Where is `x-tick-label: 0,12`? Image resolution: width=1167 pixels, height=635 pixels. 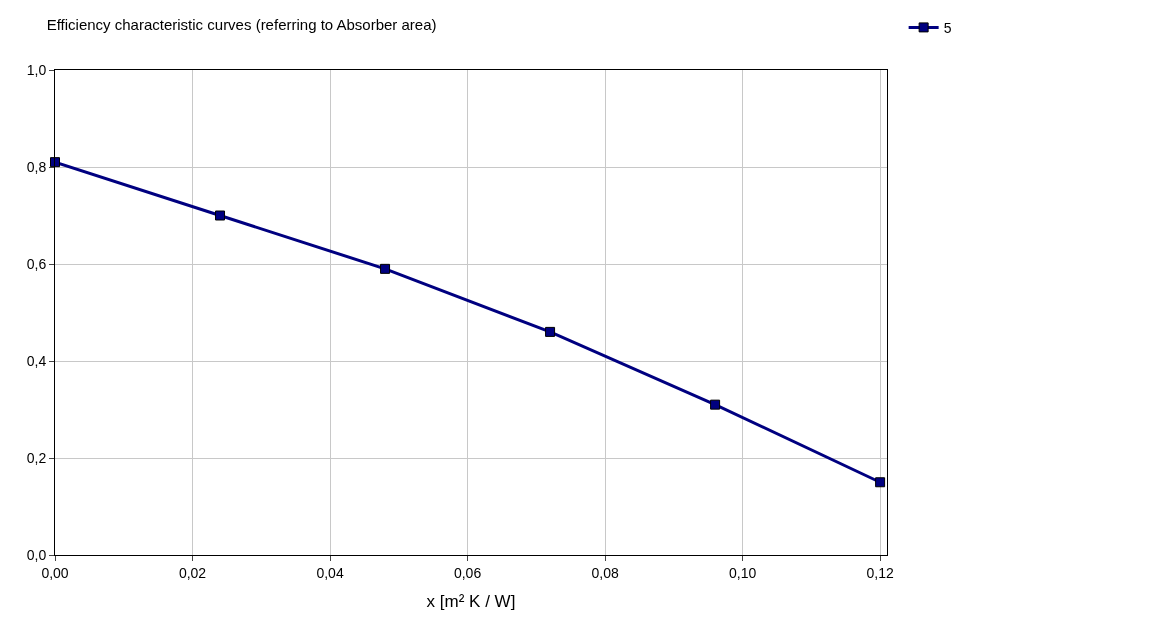 x-tick-label: 0,12 is located at coordinates (880, 572).